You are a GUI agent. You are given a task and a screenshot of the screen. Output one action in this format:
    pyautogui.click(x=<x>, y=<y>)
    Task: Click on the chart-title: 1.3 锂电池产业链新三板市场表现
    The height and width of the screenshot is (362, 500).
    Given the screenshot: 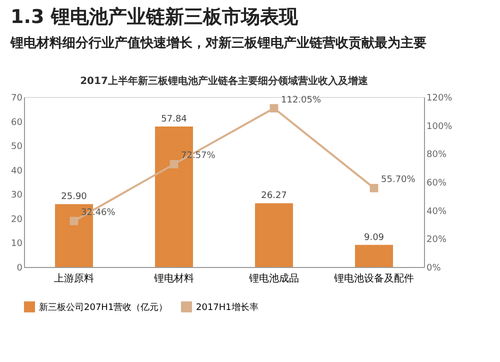 What is the action you would take?
    pyautogui.click(x=154, y=17)
    